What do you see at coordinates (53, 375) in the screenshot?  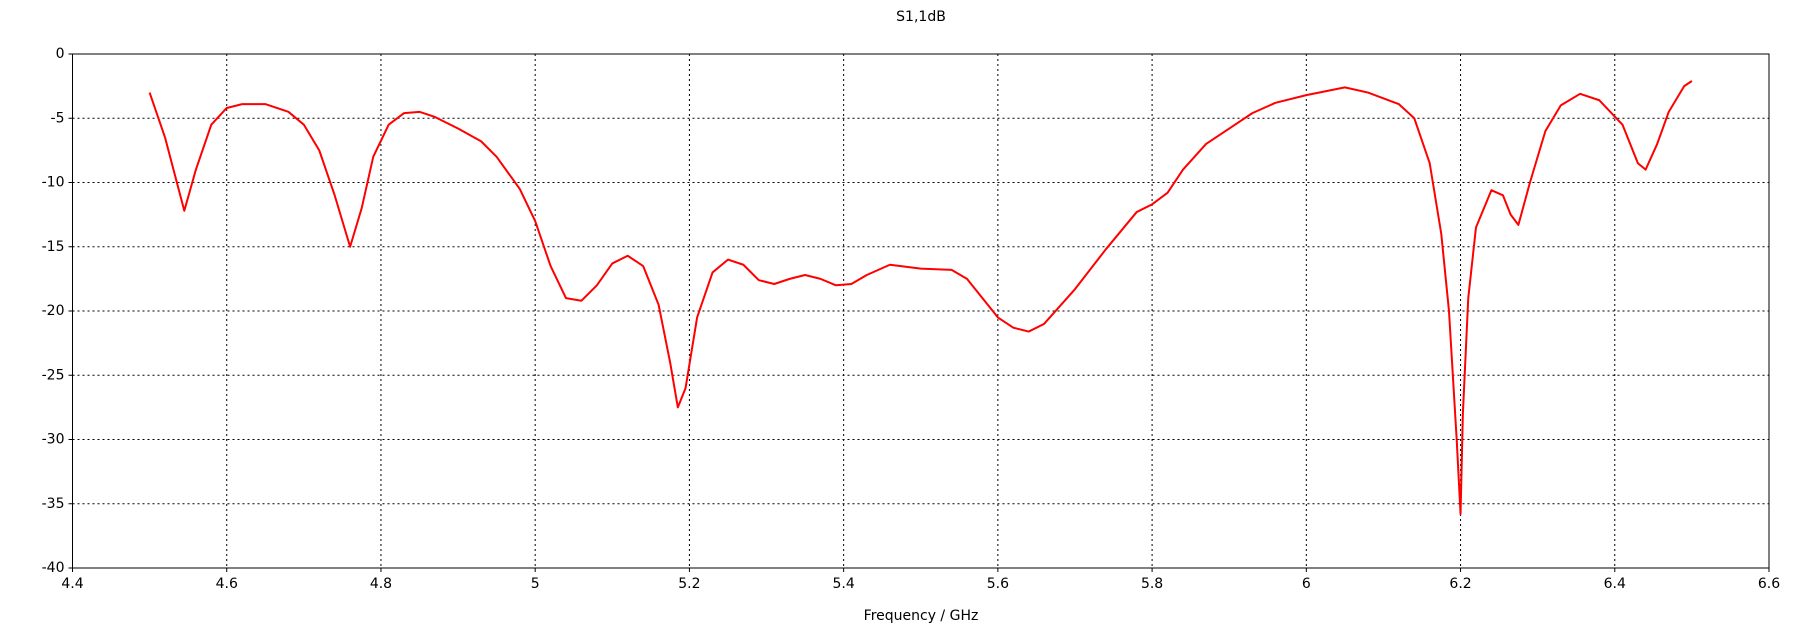 I see `y-tick-label: -25` at bounding box center [53, 375].